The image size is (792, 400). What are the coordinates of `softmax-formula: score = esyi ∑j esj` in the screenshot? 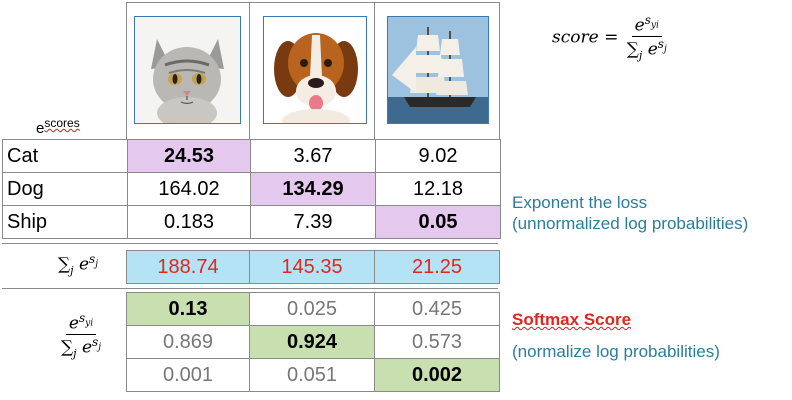 It's located at (611, 38).